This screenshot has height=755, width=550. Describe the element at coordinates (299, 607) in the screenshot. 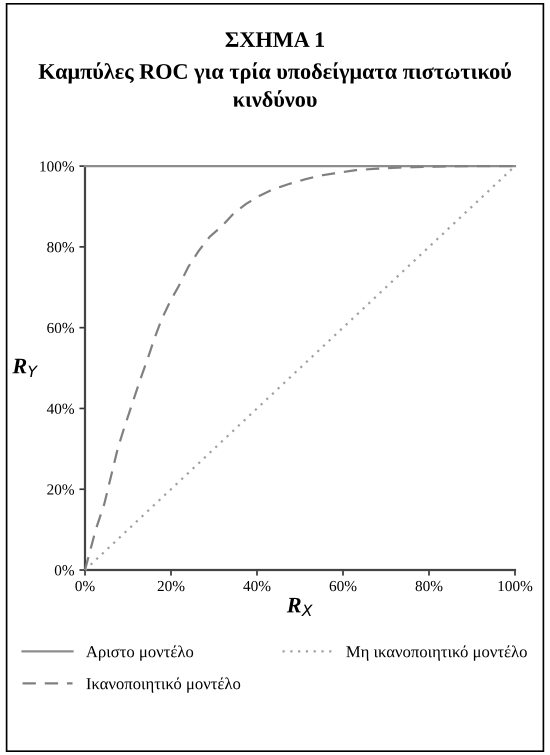

I see `x-axis-title: R$_{X}$` at that location.